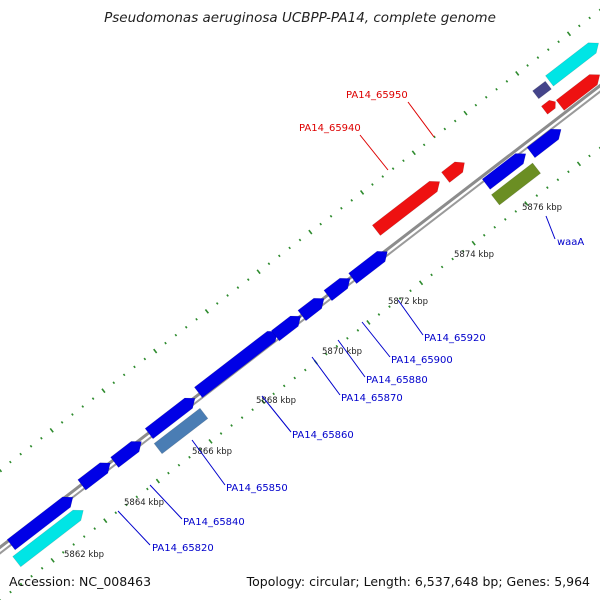  Describe the element at coordinates (377, 95) in the screenshot. I see `gene-label-pa14-65950: PA14_65950` at that location.